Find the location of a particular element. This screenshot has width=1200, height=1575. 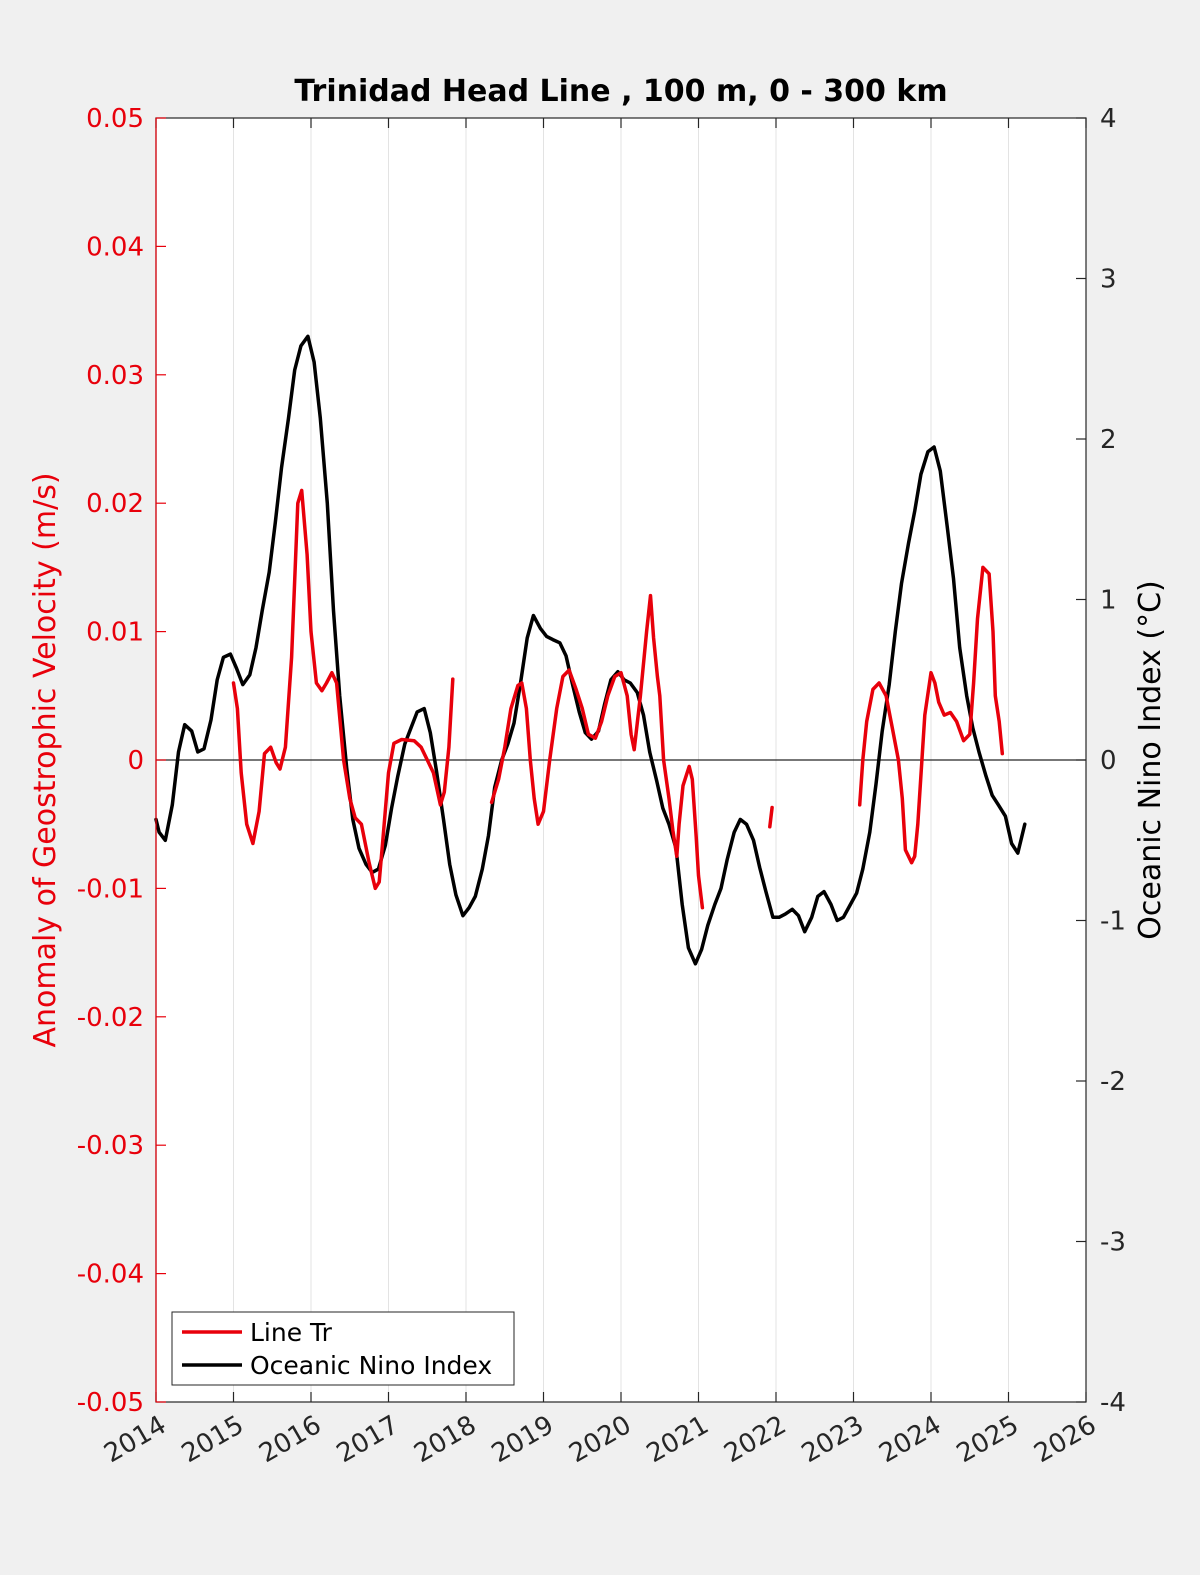

legend-box is located at coordinates (343, 1348).